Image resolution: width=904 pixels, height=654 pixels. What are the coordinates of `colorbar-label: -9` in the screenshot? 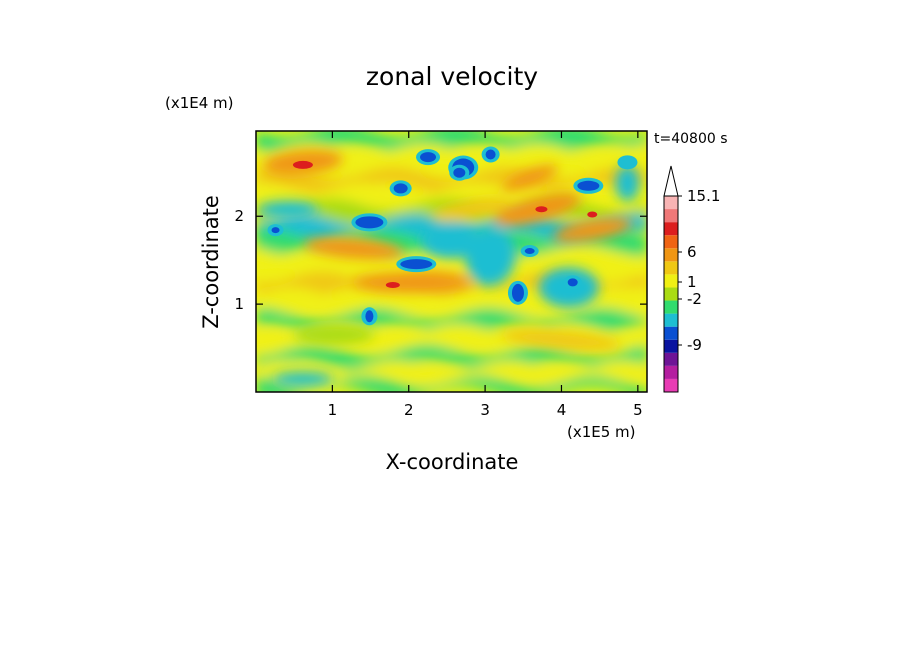 It's located at (694, 345).